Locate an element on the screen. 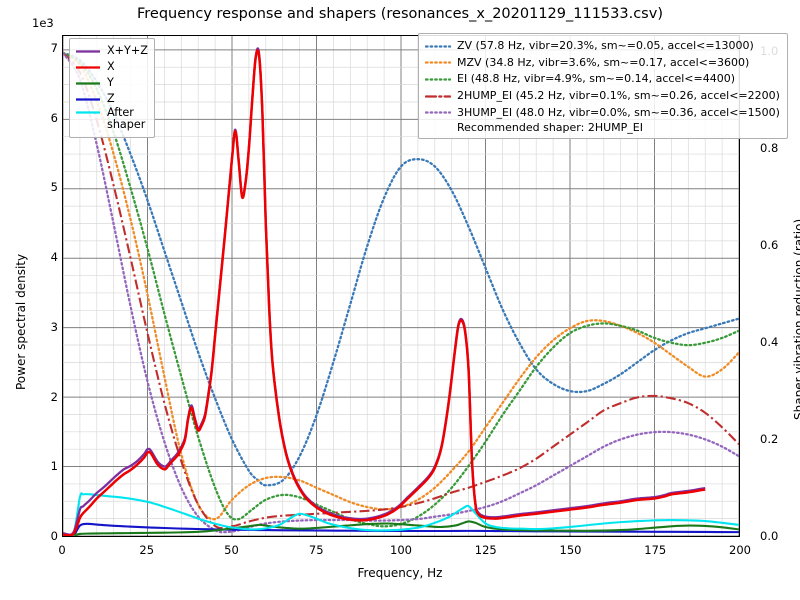  legend-item-label: Z is located at coordinates (111, 98).